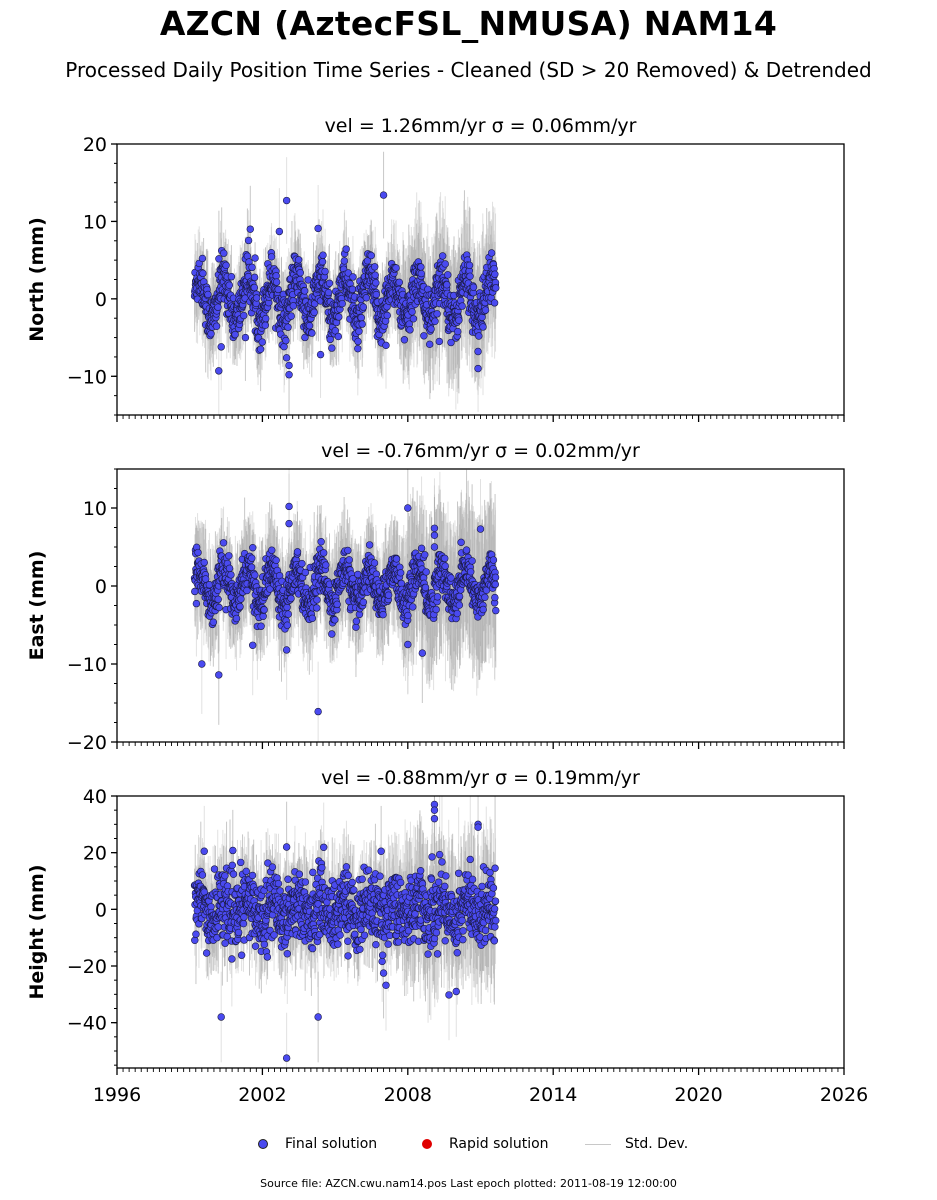 This screenshot has width=937, height=1200. I want to click on y-tick-label: 0, so click(101, 300).